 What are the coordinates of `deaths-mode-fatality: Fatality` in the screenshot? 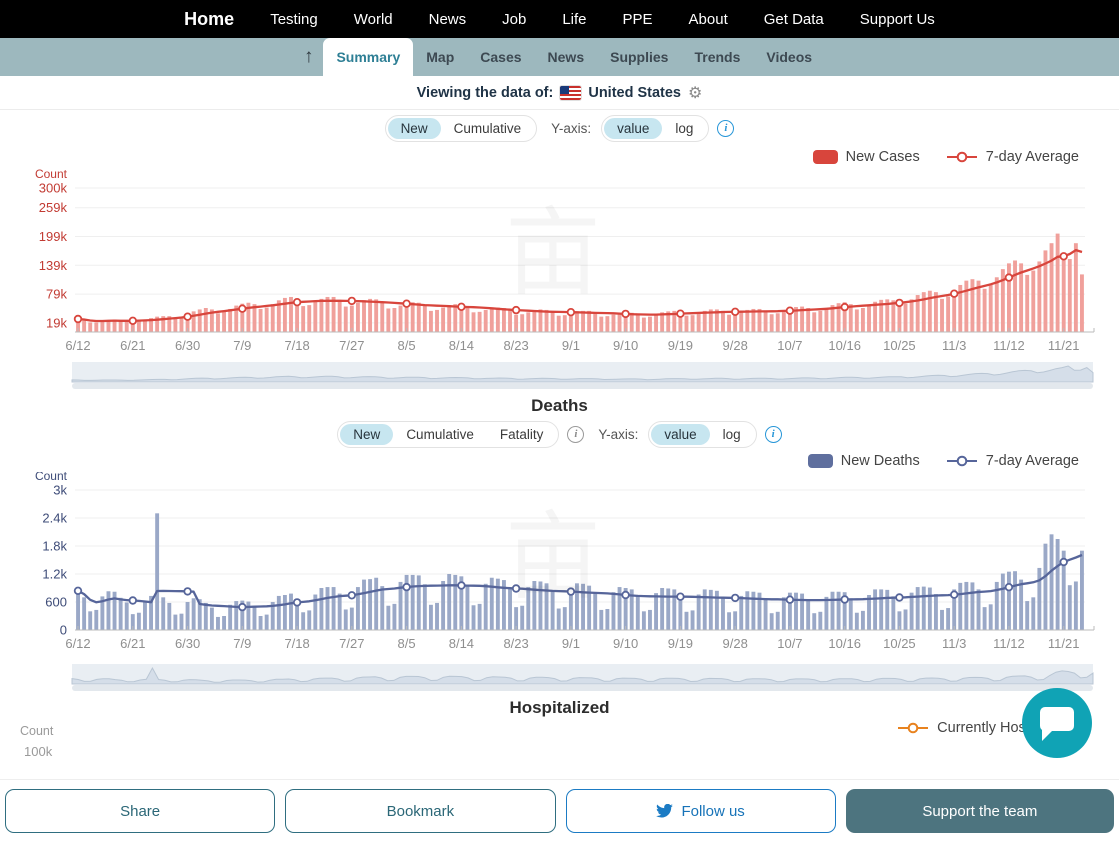 It's located at (521, 434).